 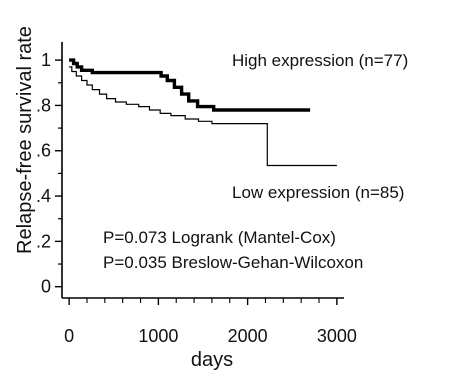 I want to click on x-tick-label: 1000, so click(x=158, y=336).